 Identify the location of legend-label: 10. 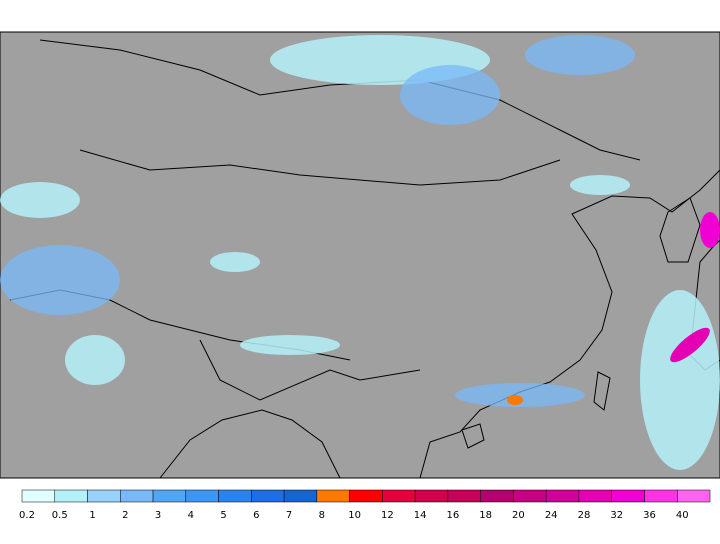
(354, 515).